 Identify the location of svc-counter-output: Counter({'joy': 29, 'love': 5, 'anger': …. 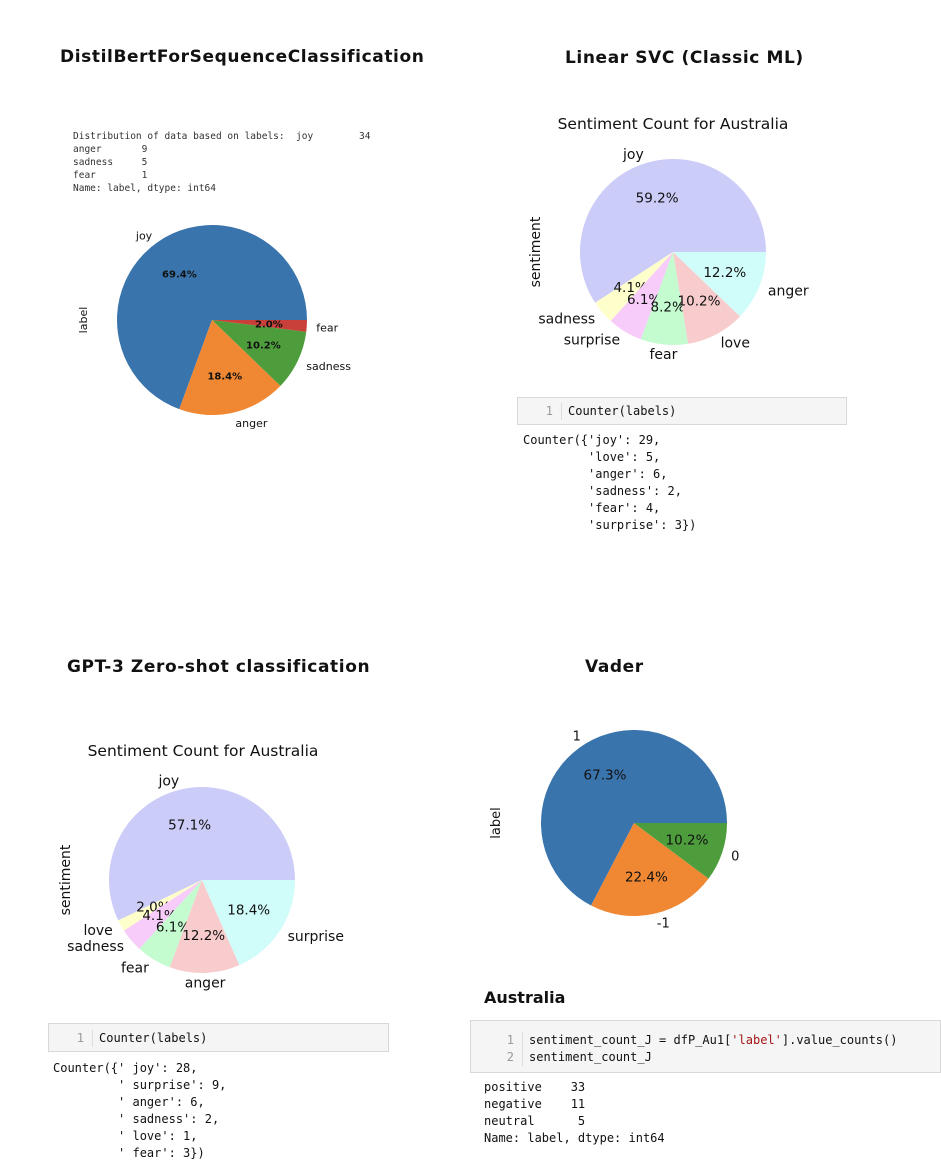
(610, 482).